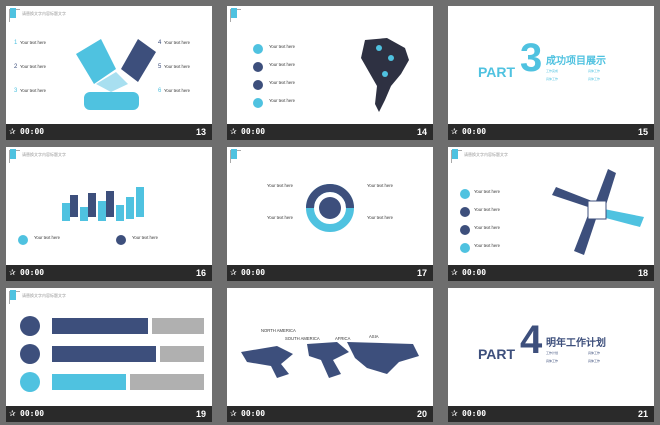  I want to click on world-map-graphic, so click(330, 360).